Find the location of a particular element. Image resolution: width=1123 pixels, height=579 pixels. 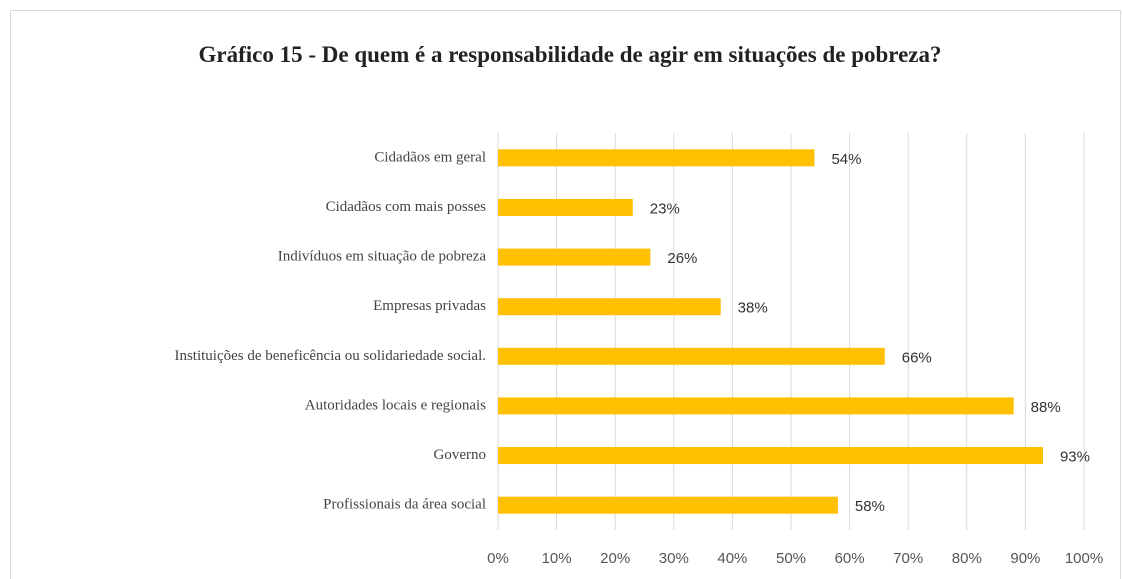

x-tick-label: 20% is located at coordinates (615, 558).